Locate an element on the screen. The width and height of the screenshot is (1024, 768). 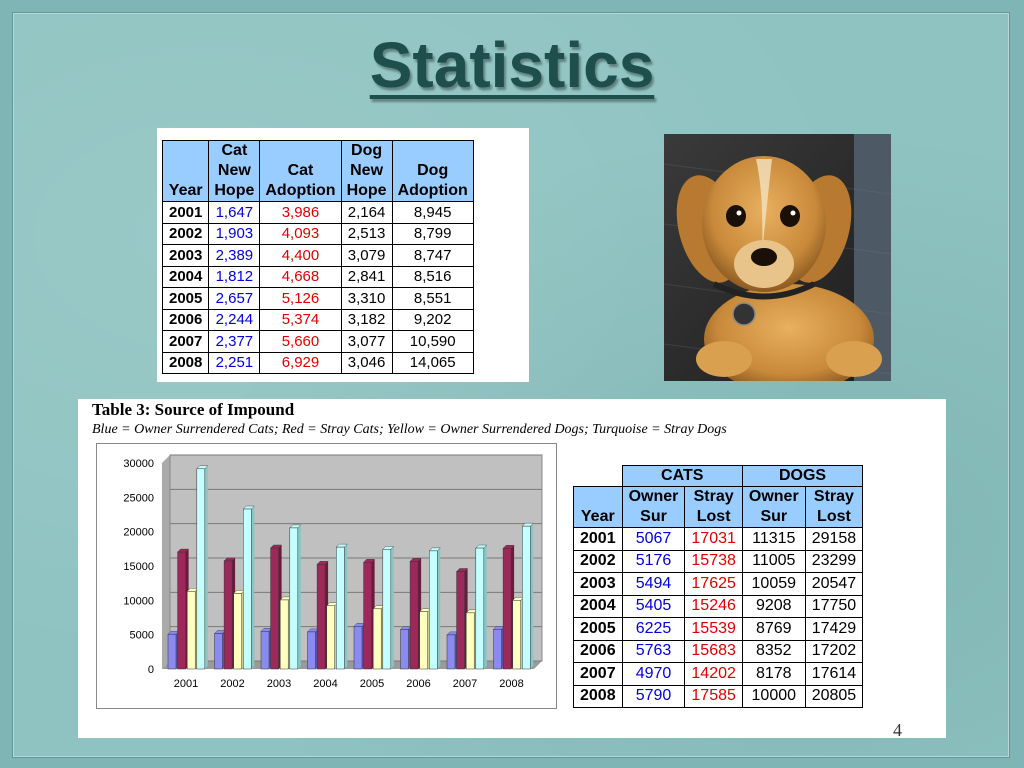
year-cell: 2008 is located at coordinates (598, 696).